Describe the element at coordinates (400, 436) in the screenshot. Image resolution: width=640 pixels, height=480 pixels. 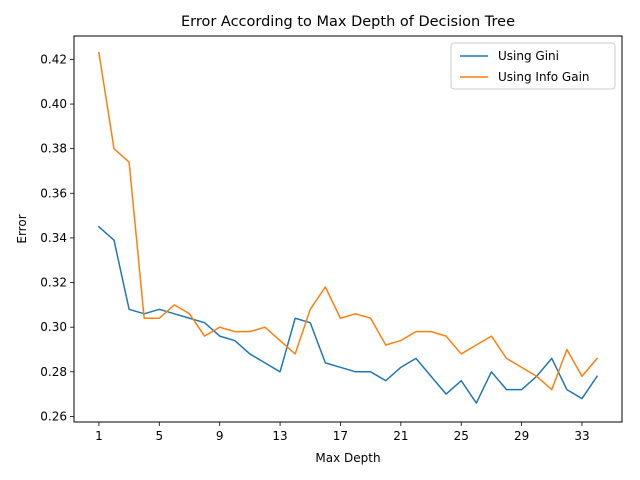
I see `x-tick-label: 21` at that location.